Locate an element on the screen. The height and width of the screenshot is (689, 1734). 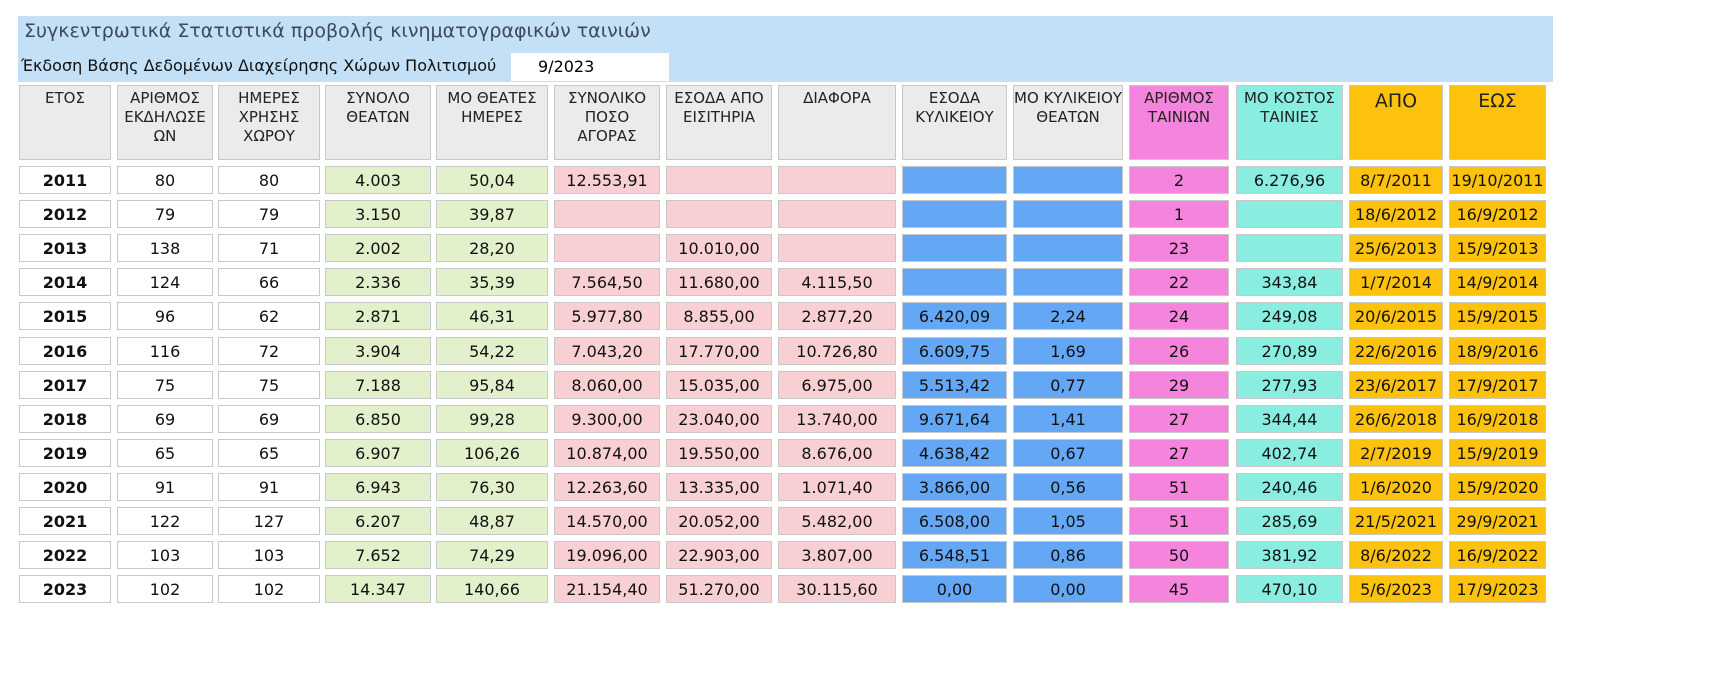
data-cell: 20.052,00 is located at coordinates (719, 521).